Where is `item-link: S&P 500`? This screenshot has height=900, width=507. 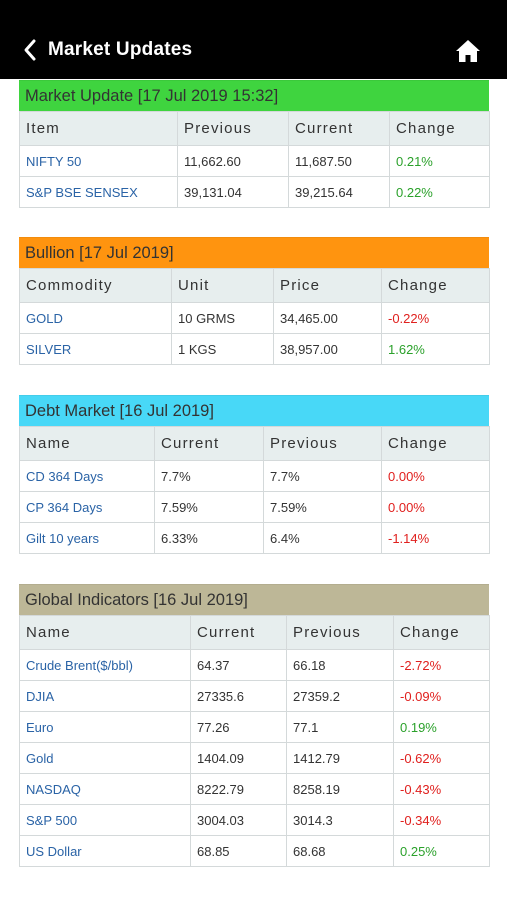 item-link: S&P 500 is located at coordinates (105, 820).